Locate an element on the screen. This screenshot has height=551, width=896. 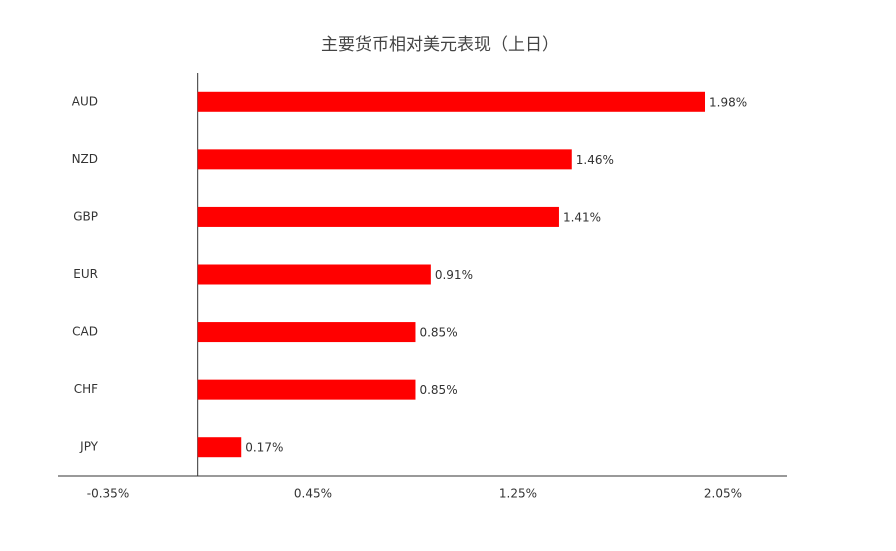
chart-title: 主要货币相对美元表现（上日） is located at coordinates (440, 45).